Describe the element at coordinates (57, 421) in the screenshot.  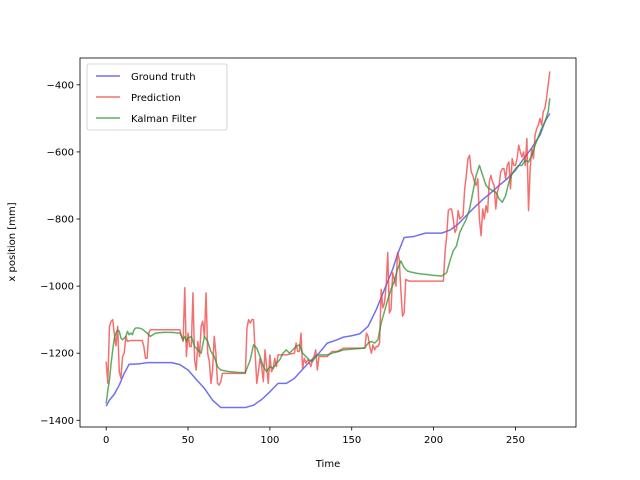
I see `y-tick-label: −1400` at that location.